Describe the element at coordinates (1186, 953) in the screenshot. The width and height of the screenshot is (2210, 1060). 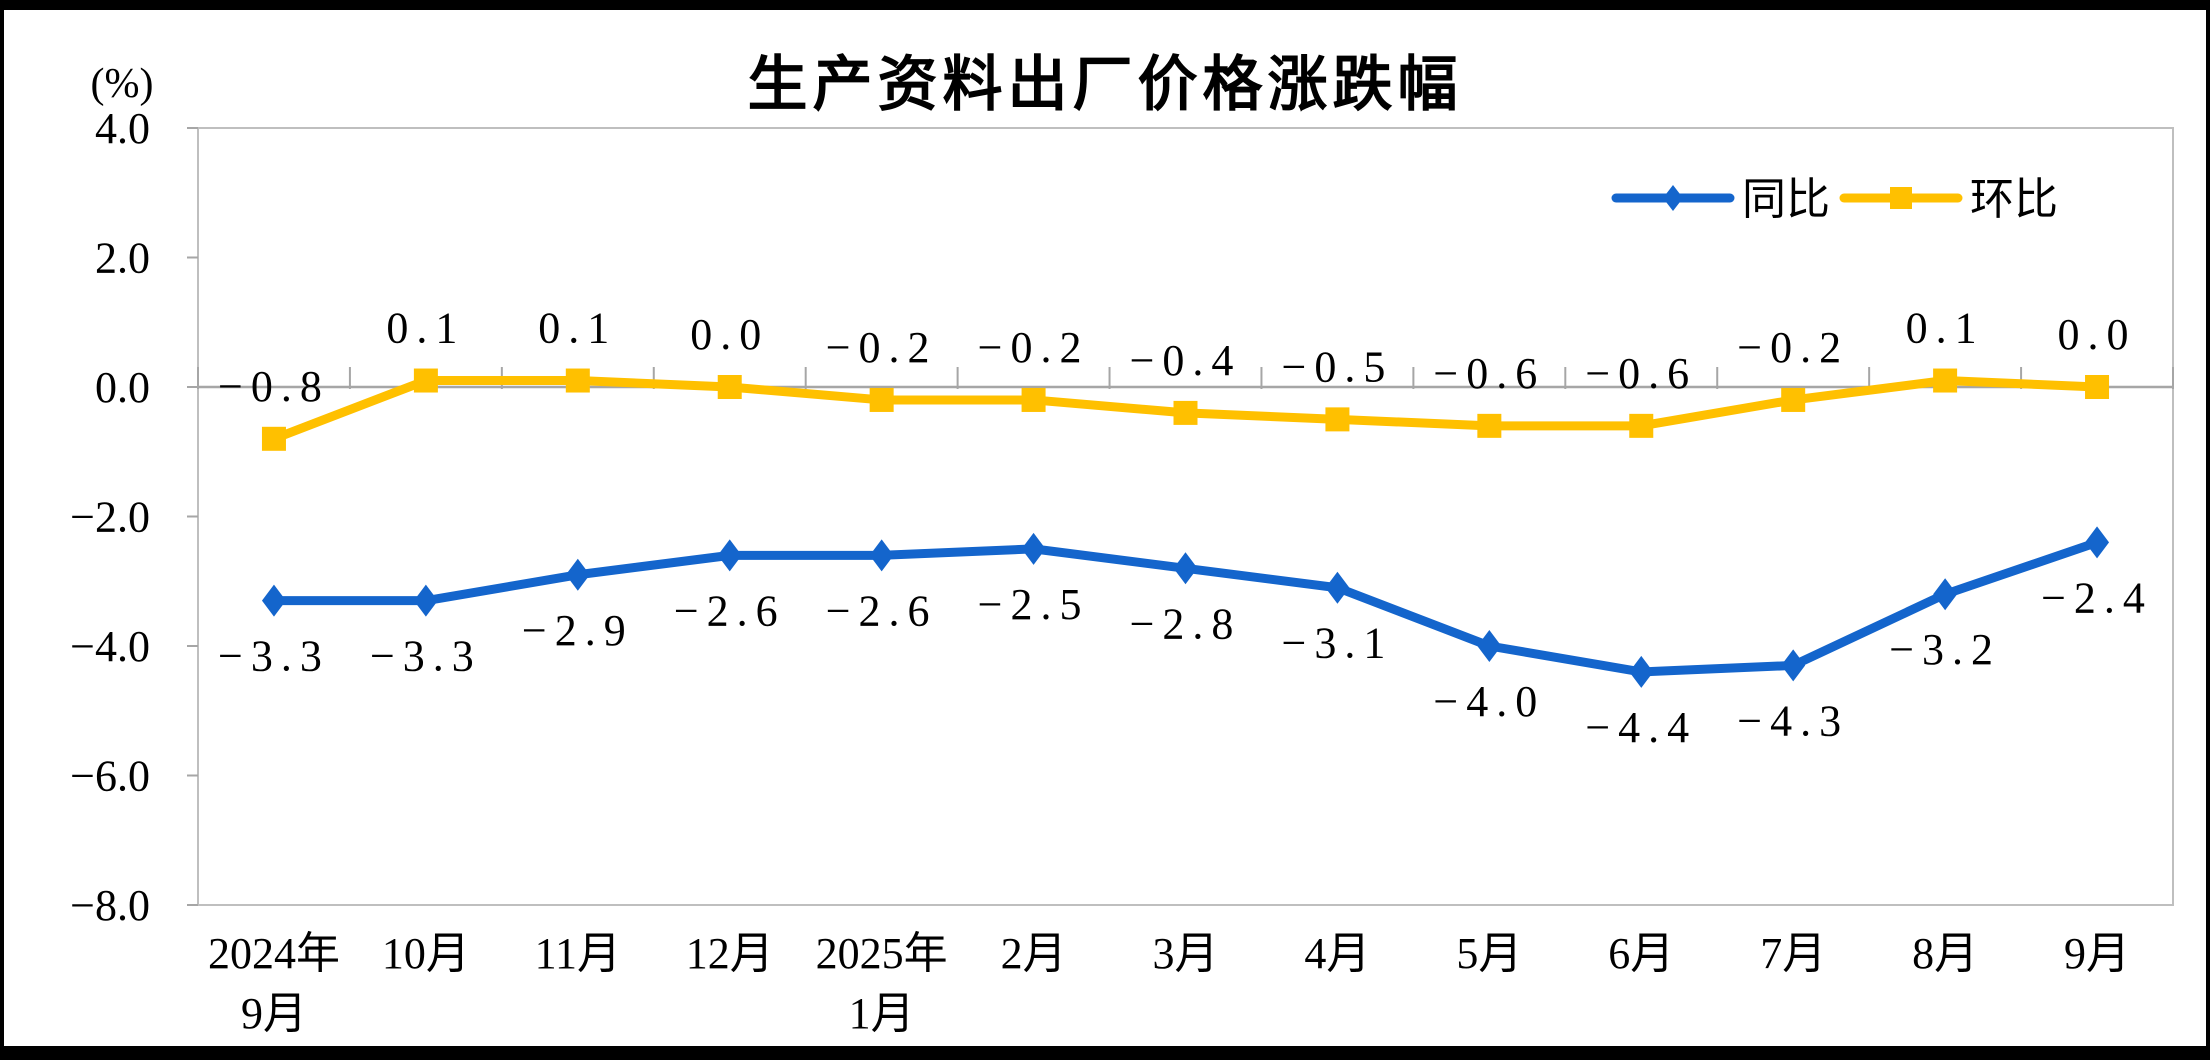
I see `x-axis-label: 3月` at that location.